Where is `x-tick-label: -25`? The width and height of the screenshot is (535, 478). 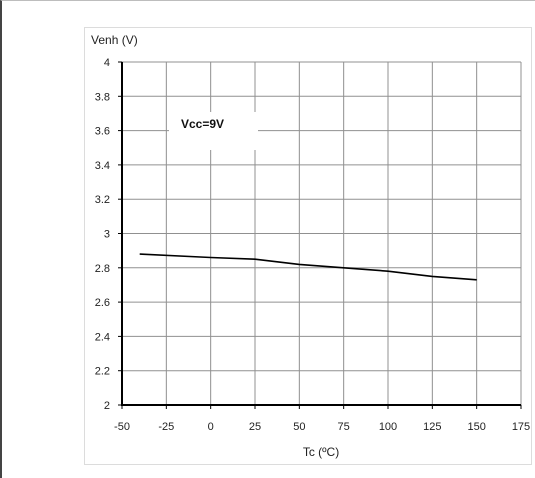 x-tick-label: -25 is located at coordinates (166, 427).